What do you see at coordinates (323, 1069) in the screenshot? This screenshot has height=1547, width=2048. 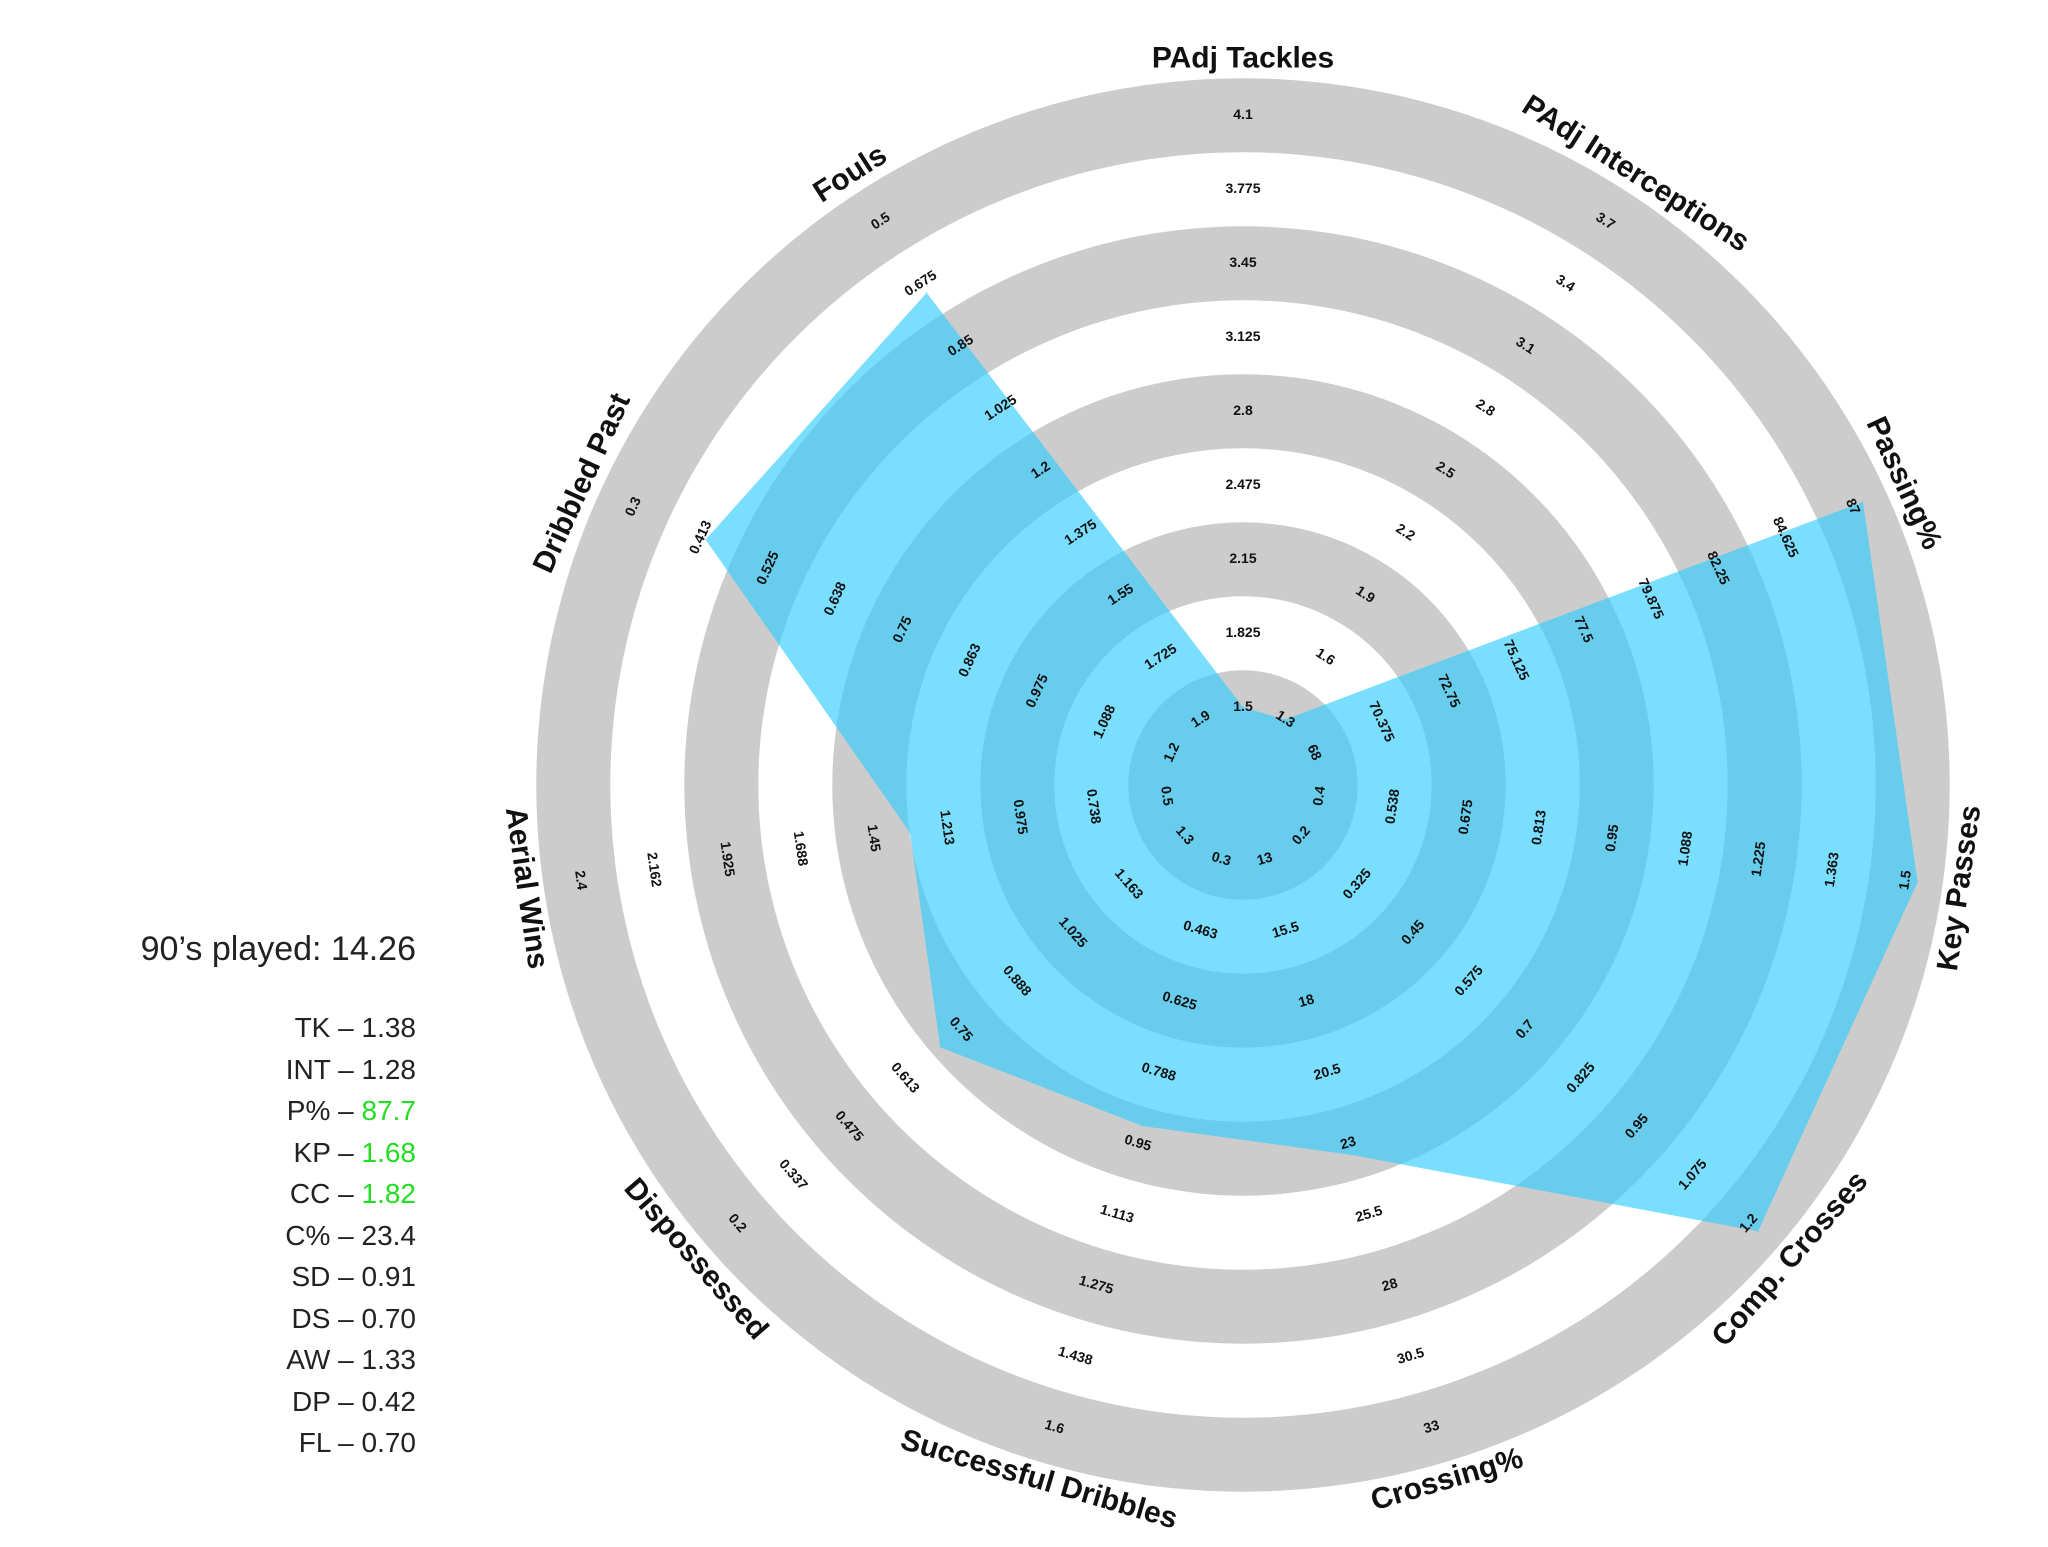 I see `stat-label: INT –` at bounding box center [323, 1069].